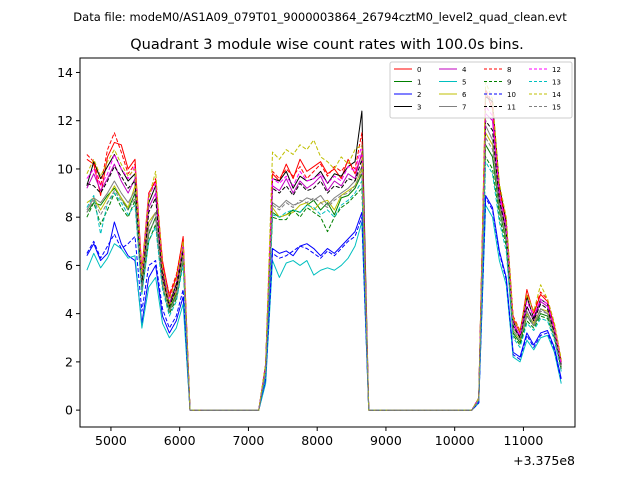 The width and height of the screenshot is (640, 480). Describe the element at coordinates (464, 95) in the screenshot. I see `legend-label-6: 6` at that location.